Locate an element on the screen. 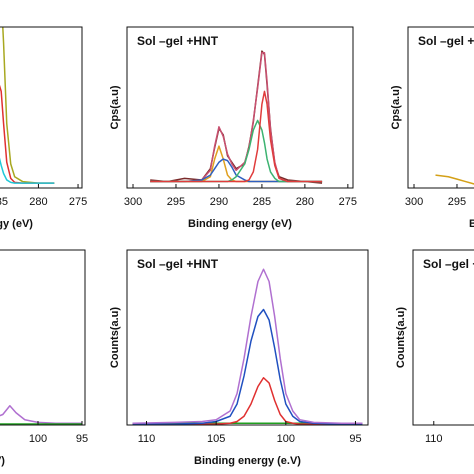 The height and width of the screenshot is (474, 474). panel: 285 280 275 Binding energy (eV) is located at coordinates (43, 128).